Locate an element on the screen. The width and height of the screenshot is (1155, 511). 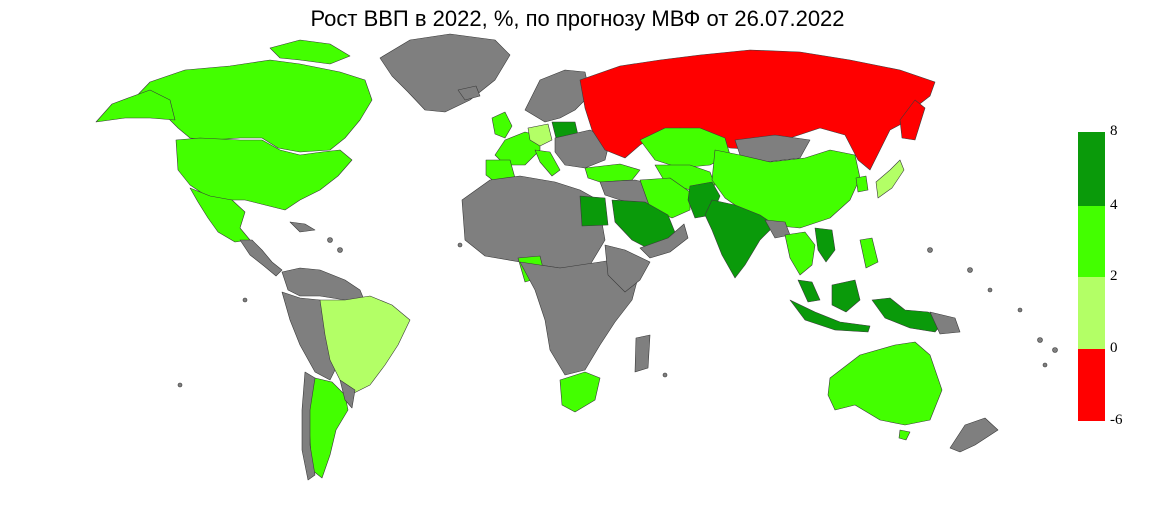
region-vietnam-philippines is located at coordinates (825, 245).